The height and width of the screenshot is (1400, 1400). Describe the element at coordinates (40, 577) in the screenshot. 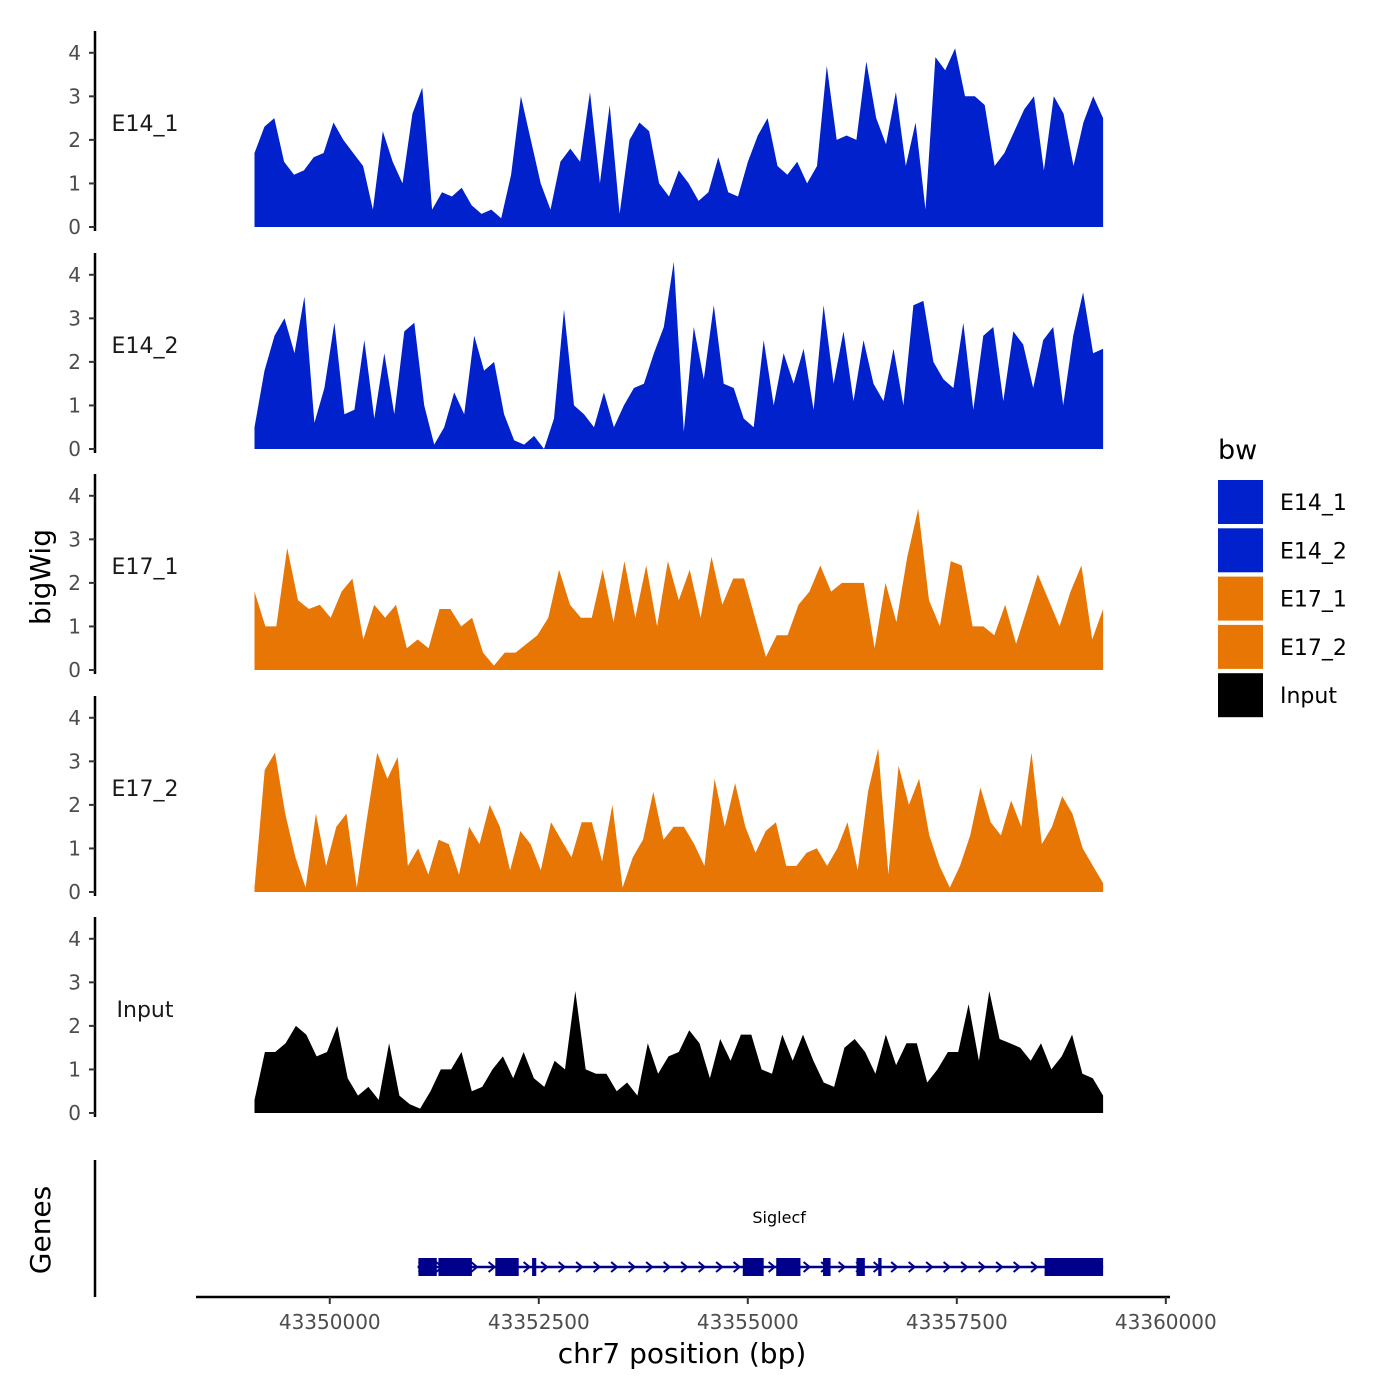

I see `y-axis-title: bigWig` at that location.